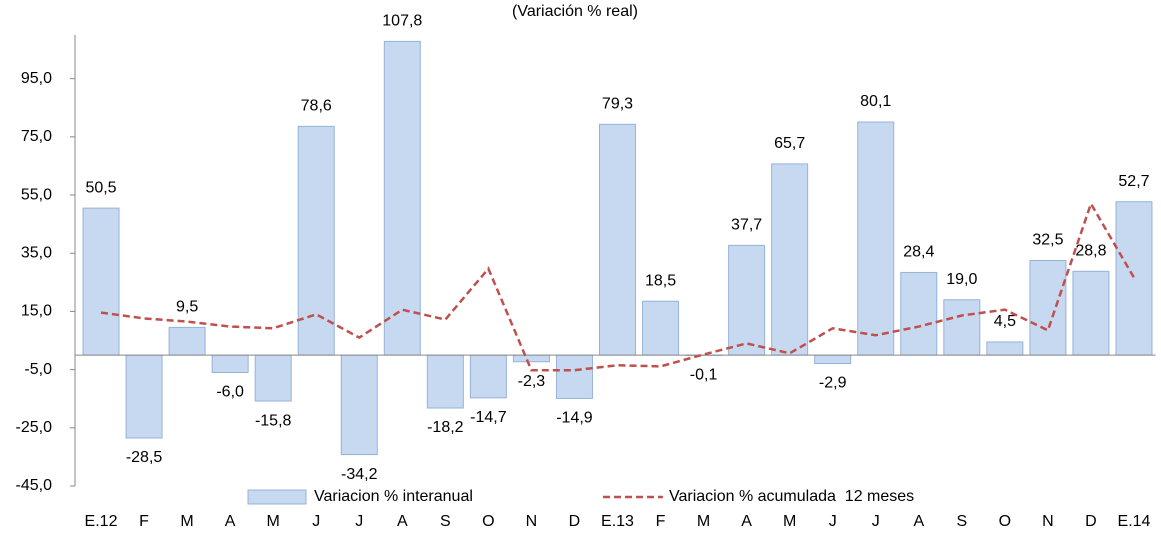 This screenshot has height=536, width=1161. Describe the element at coordinates (791, 496) in the screenshot. I see `legend-label: Variacion % acumulada 12 meses` at that location.